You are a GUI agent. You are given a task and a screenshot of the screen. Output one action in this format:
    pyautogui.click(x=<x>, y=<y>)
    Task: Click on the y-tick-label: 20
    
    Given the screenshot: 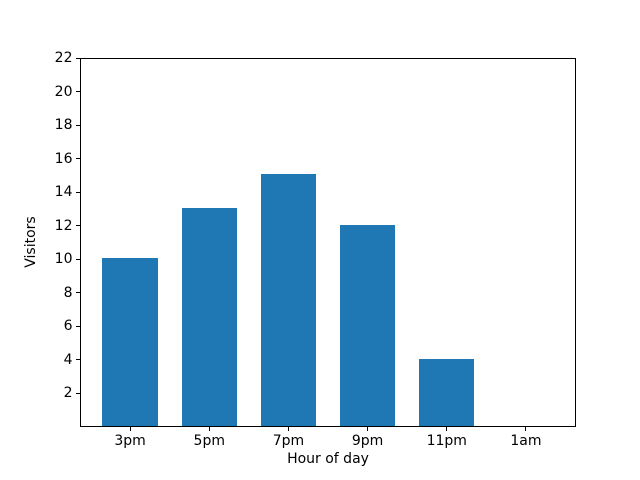 What is the action you would take?
    pyautogui.click(x=63, y=91)
    